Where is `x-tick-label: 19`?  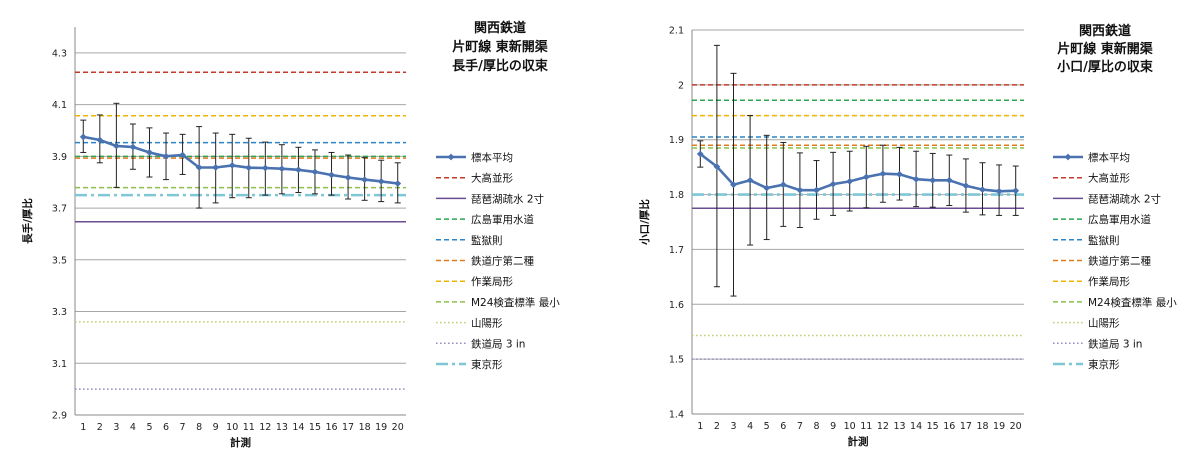
x-tick-label: 19 is located at coordinates (381, 427).